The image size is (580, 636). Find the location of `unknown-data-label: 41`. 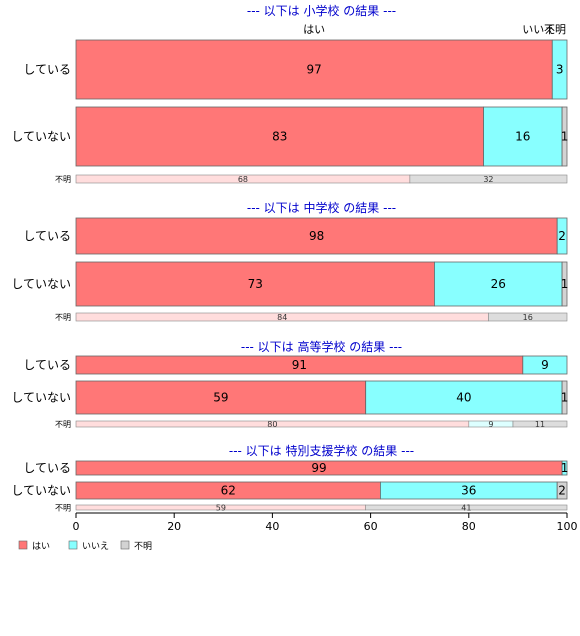

unknown-data-label: 41 is located at coordinates (466, 508).